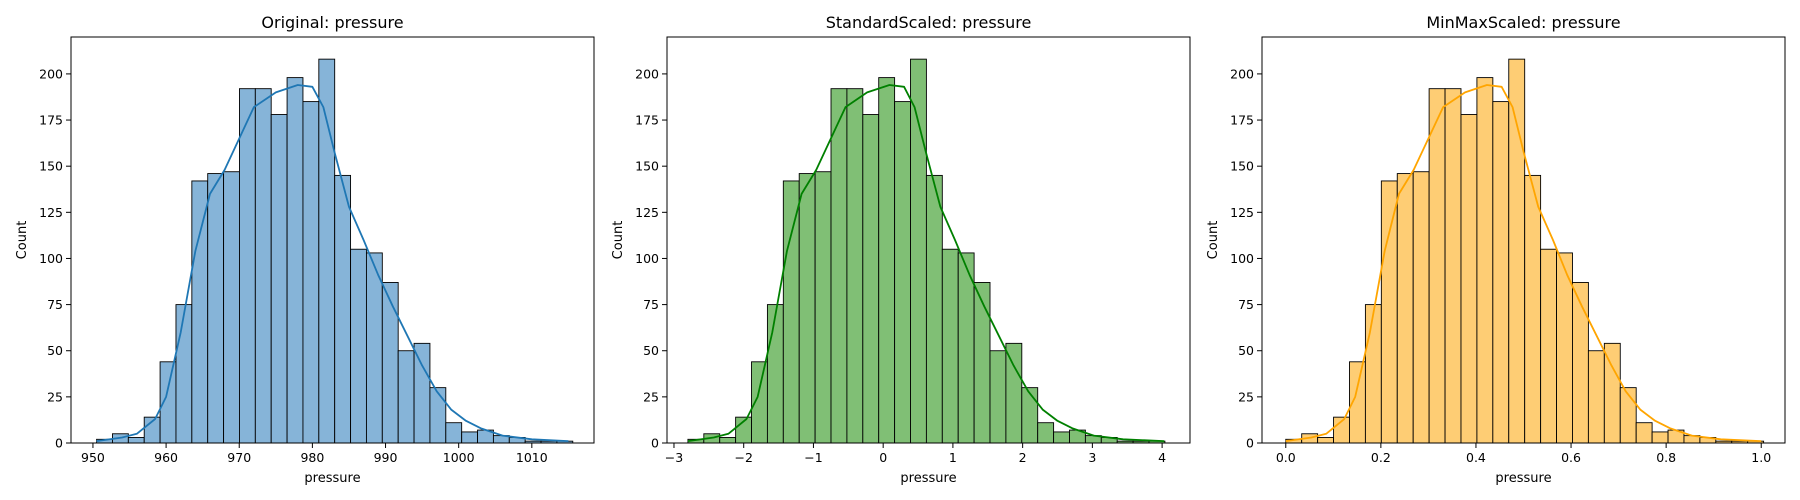  What do you see at coordinates (1476, 457) in the screenshot?
I see `x-tick-label: 0.4` at bounding box center [1476, 457].